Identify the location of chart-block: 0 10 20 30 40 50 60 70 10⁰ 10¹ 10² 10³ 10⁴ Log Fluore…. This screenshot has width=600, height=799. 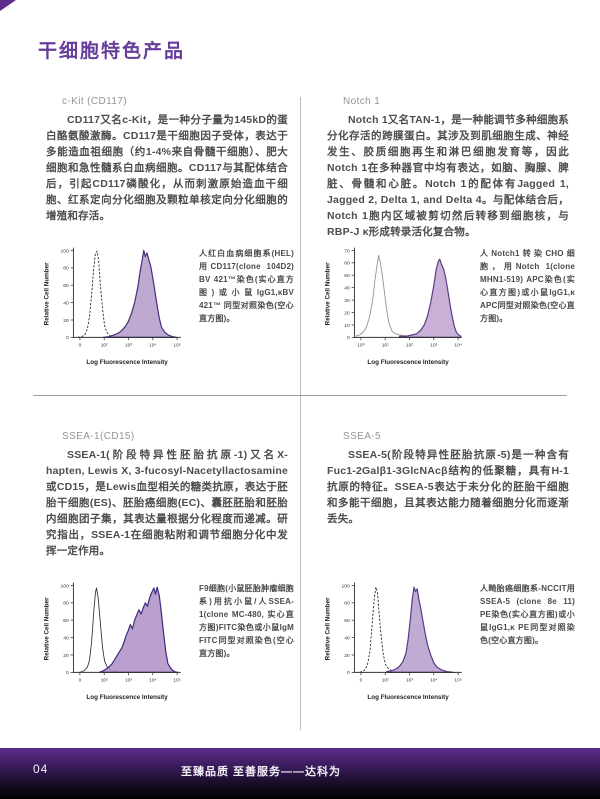
(448, 305).